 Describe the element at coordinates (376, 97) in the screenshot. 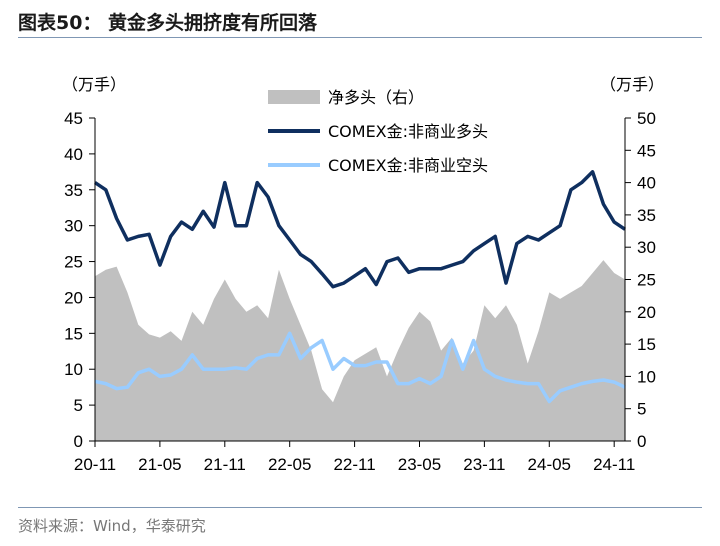

I see `legend-label: 净多头（右）` at that location.